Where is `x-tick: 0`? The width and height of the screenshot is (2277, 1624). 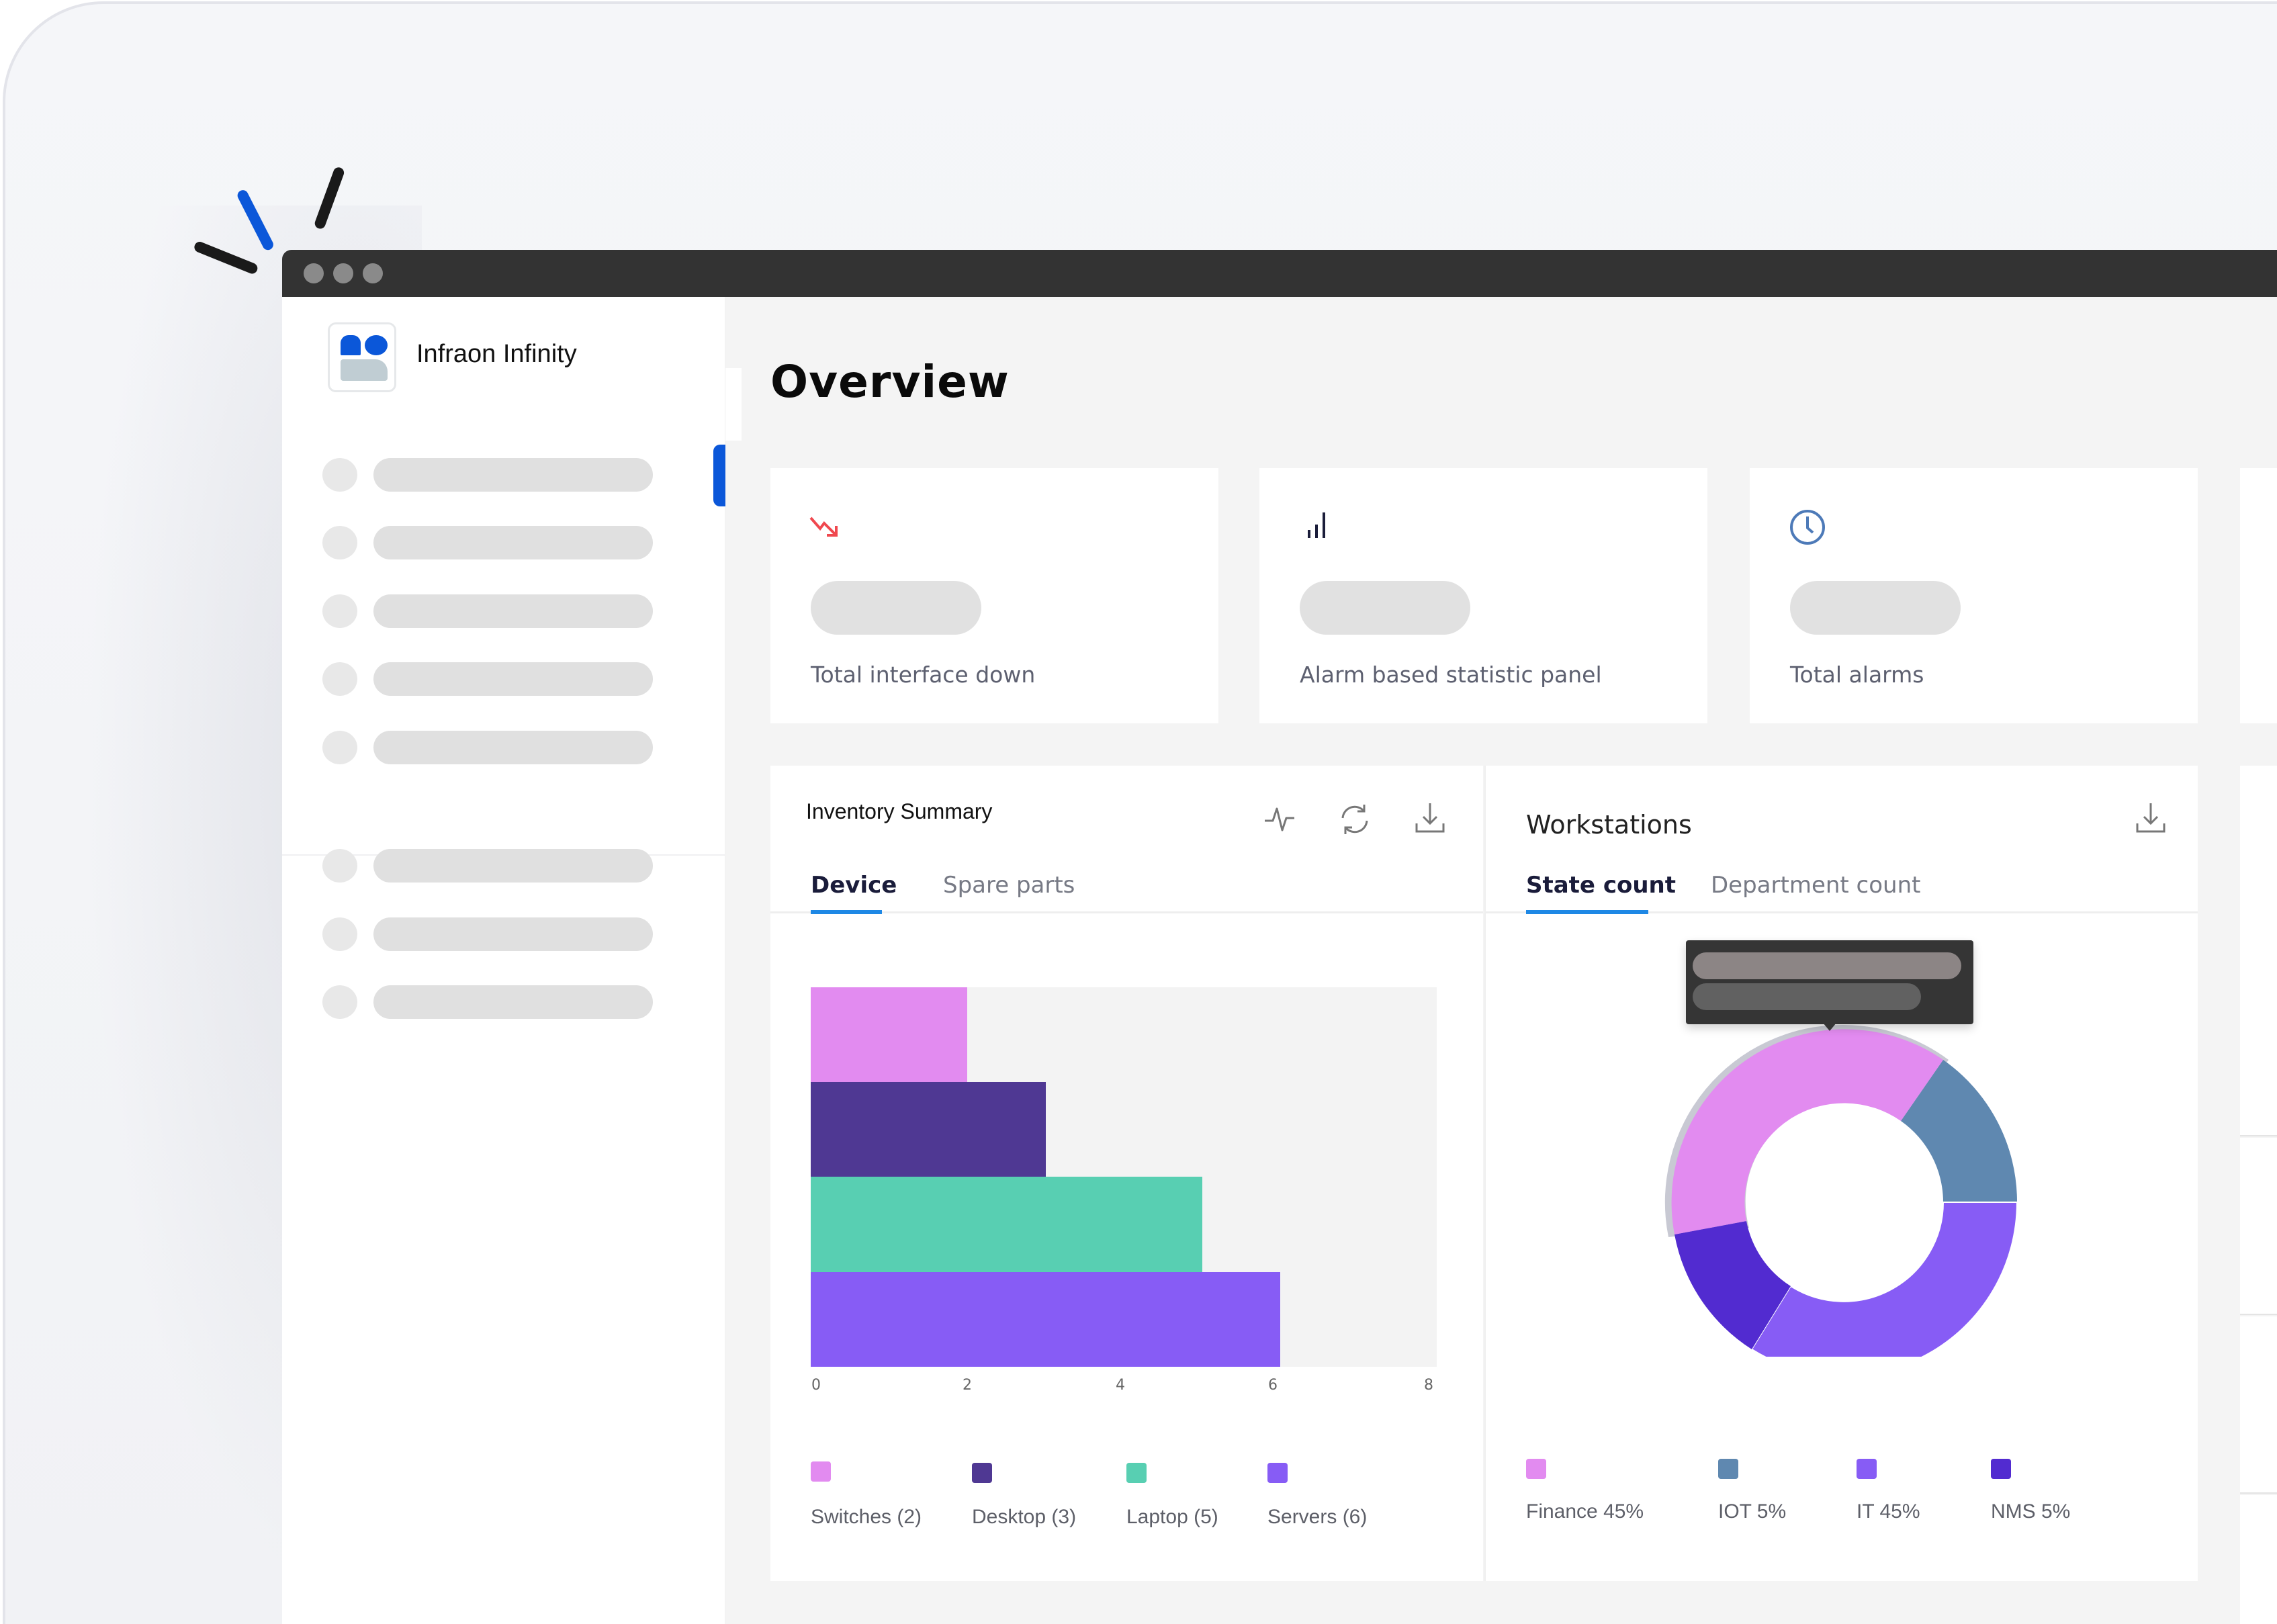
x-tick: 0 is located at coordinates (816, 1385).